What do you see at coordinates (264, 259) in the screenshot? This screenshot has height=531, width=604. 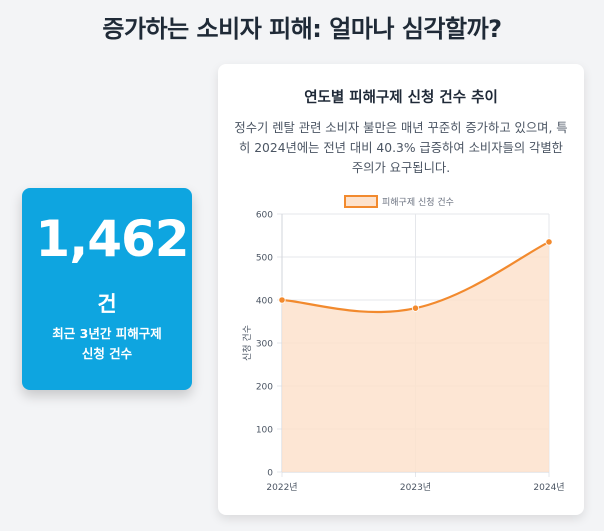 I see `y-tick-label: 500` at bounding box center [264, 259].